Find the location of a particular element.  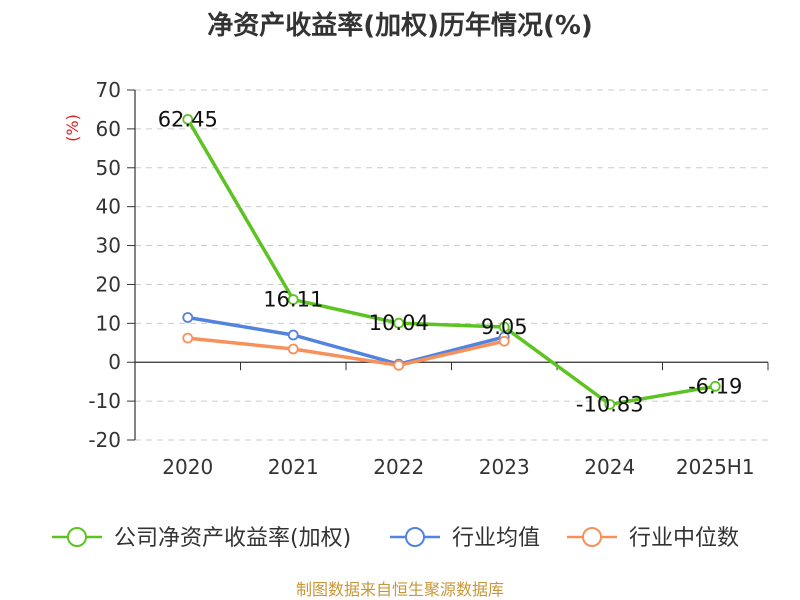

y-tick-label: 0 is located at coordinates (114, 362).